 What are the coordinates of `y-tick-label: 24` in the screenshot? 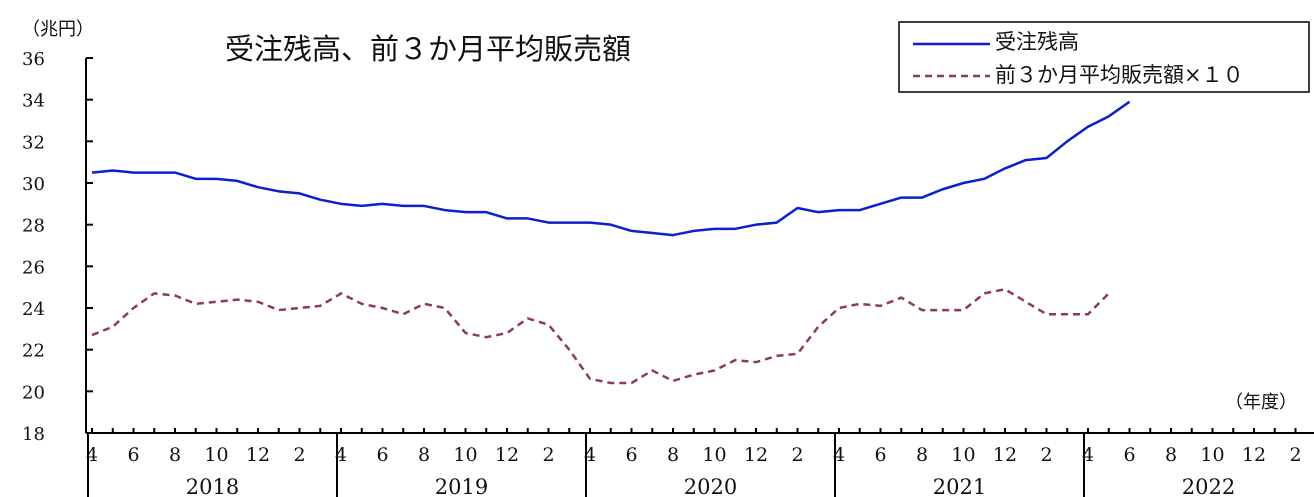 It's located at (33, 309).